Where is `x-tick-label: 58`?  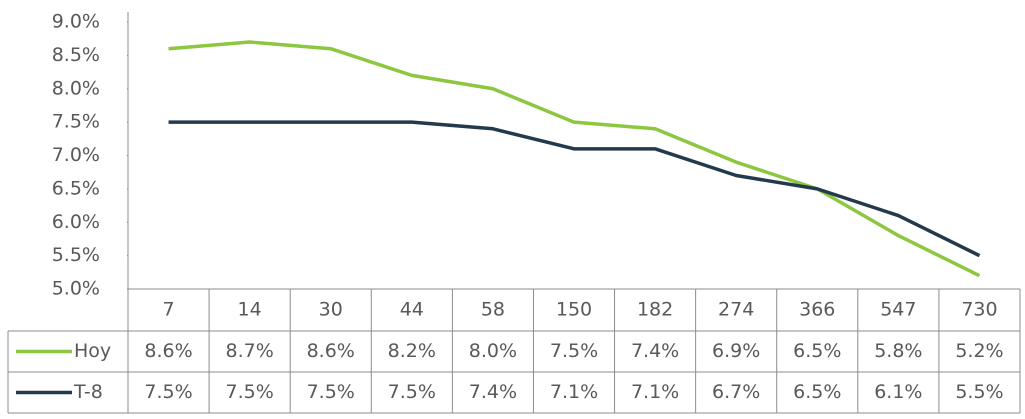
x-tick-label: 58 is located at coordinates (493, 310).